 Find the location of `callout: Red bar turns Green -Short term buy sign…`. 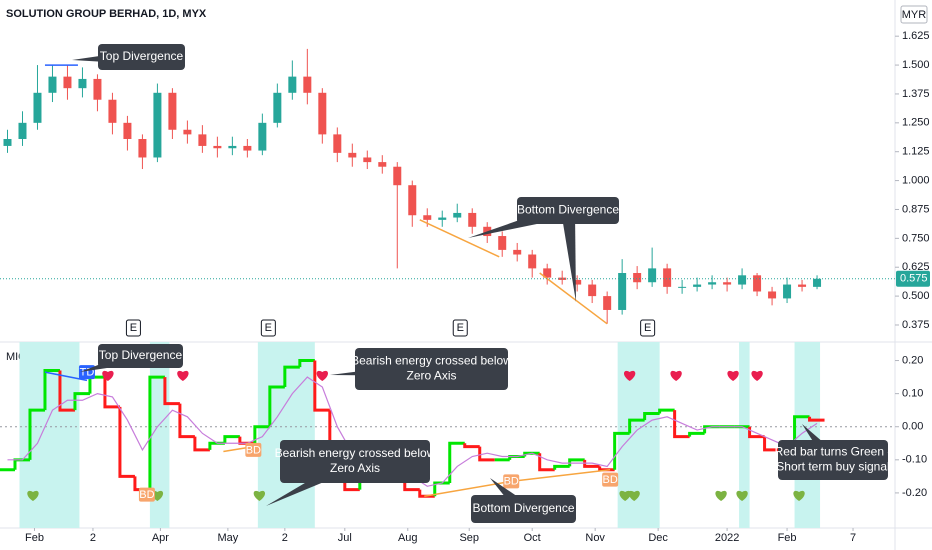

callout: Red bar turns Green -Short term buy sign… is located at coordinates (833, 452).